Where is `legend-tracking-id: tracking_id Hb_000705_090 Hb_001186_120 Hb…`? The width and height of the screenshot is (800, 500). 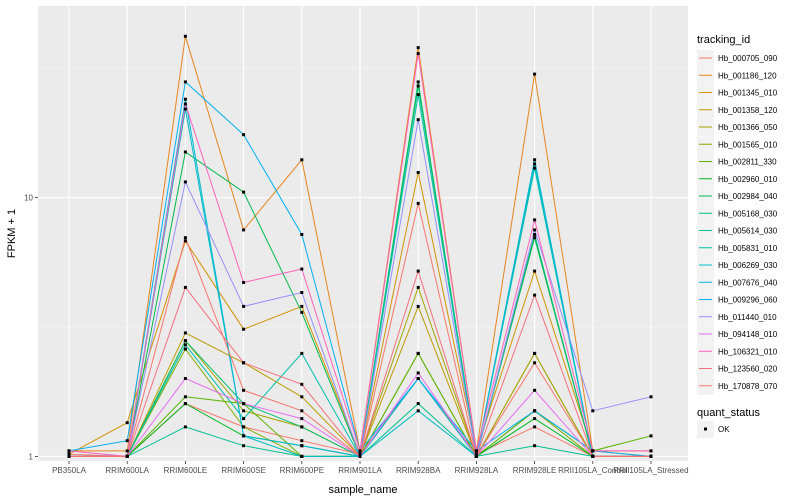
legend-tracking-id: tracking_id Hb_000705_090 Hb_001186_120 Hb… is located at coordinates (737, 214).